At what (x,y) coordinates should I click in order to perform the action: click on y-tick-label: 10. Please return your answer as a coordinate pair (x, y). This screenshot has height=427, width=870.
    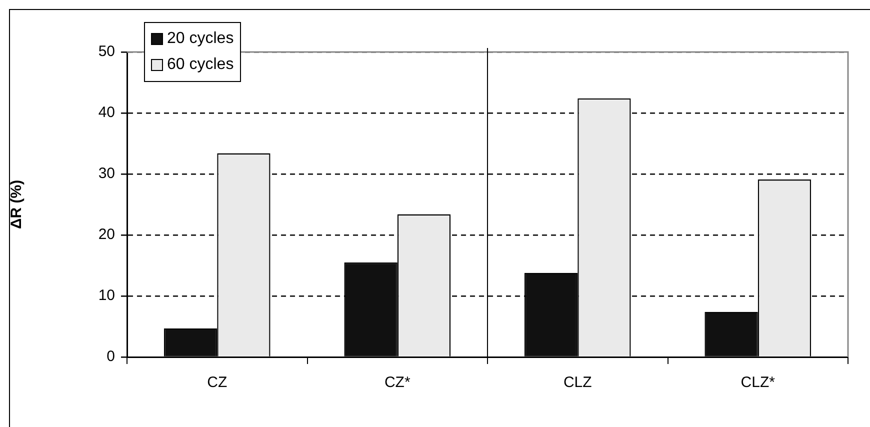
    Looking at the image, I should click on (106, 295).